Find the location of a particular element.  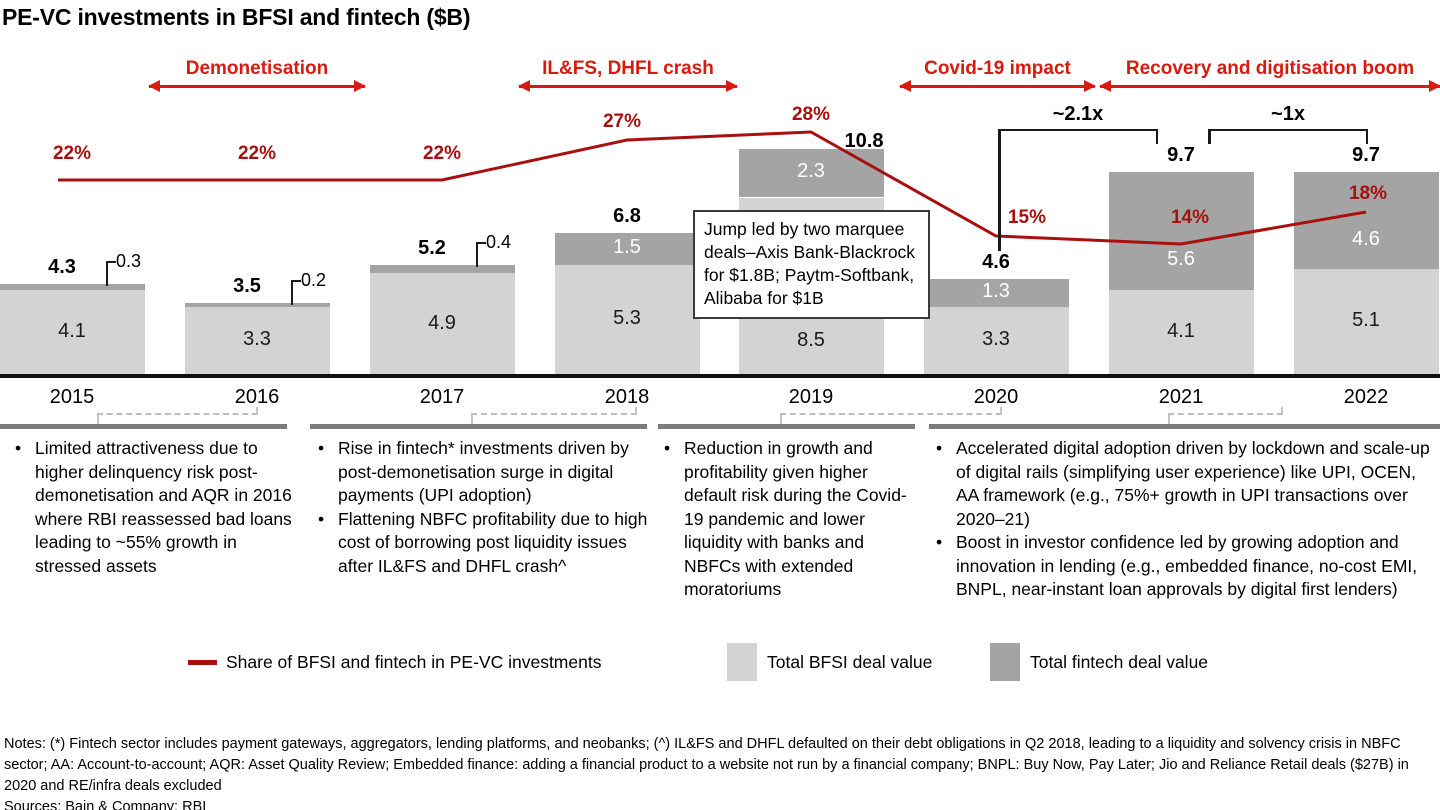

share-pct-label-2021: 14% is located at coordinates (1190, 217).